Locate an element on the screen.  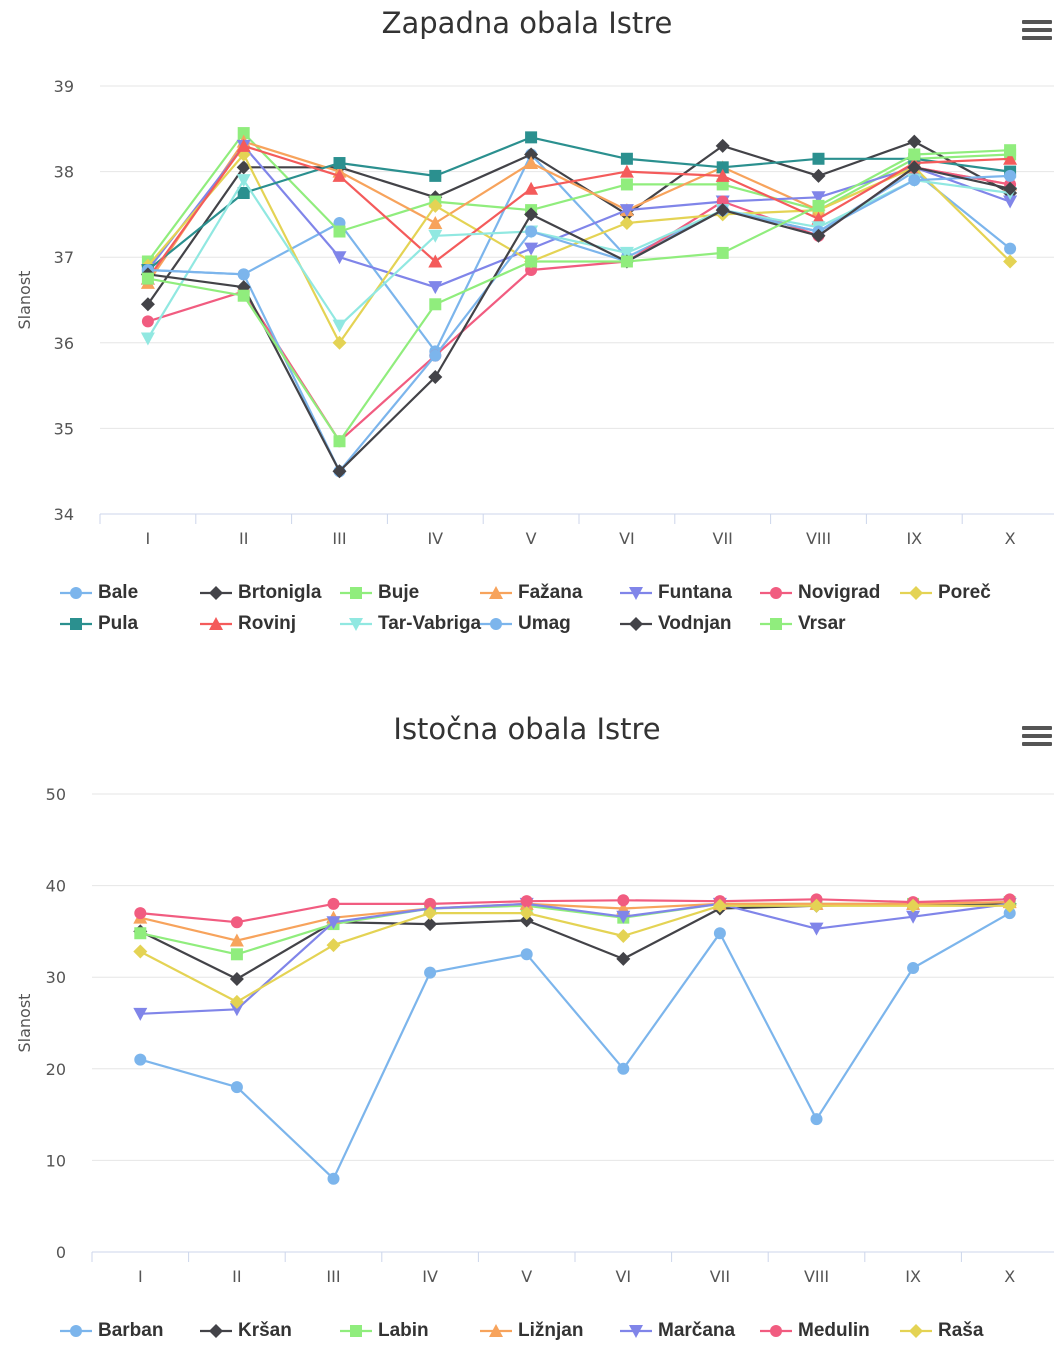
legend-item: Vodnjan is located at coordinates (676, 624).